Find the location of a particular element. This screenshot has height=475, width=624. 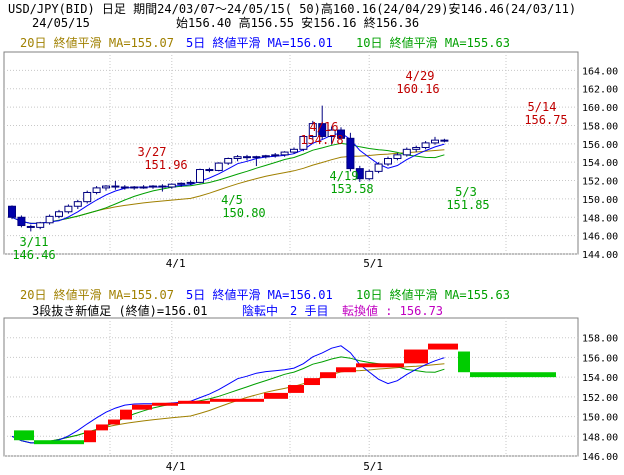

bottom-legend-ma20: 20日 終値平滑 MA=155.07 is located at coordinates (97, 295).